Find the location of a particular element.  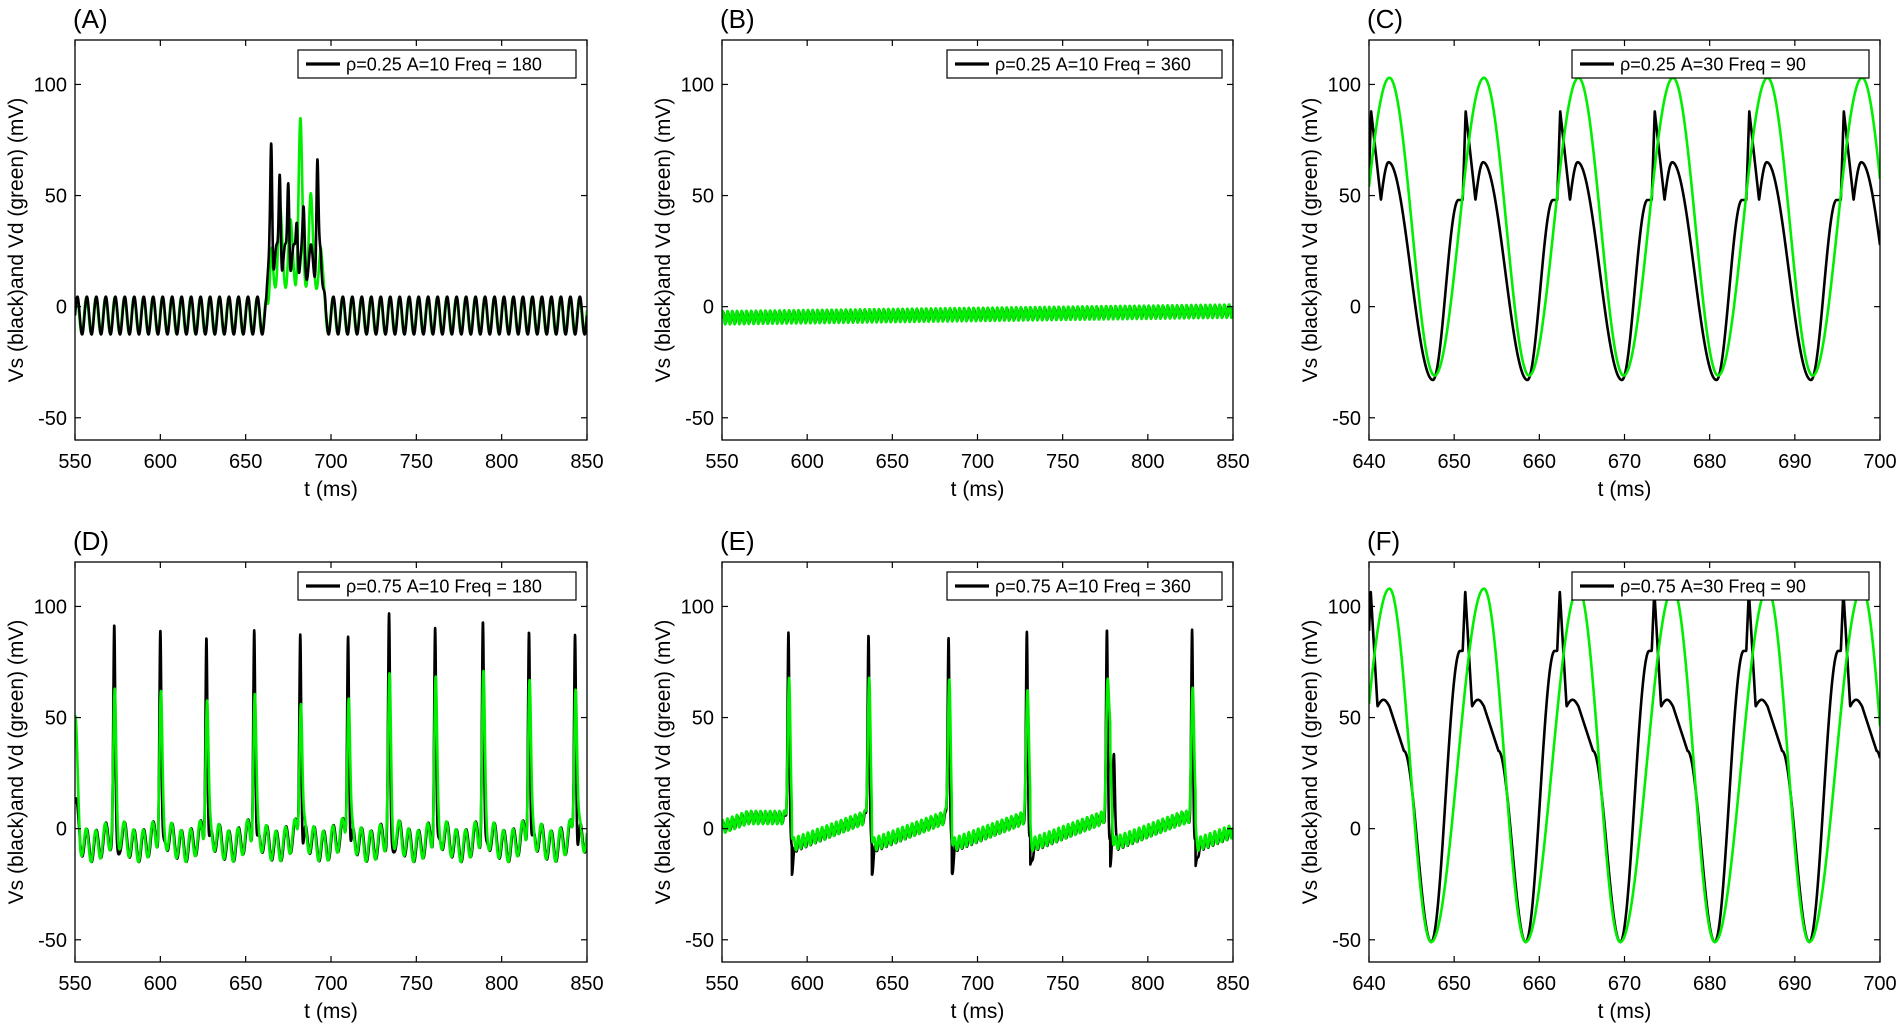

legend: ρ=0.25 A=10 Freq = 180 is located at coordinates (437, 64).